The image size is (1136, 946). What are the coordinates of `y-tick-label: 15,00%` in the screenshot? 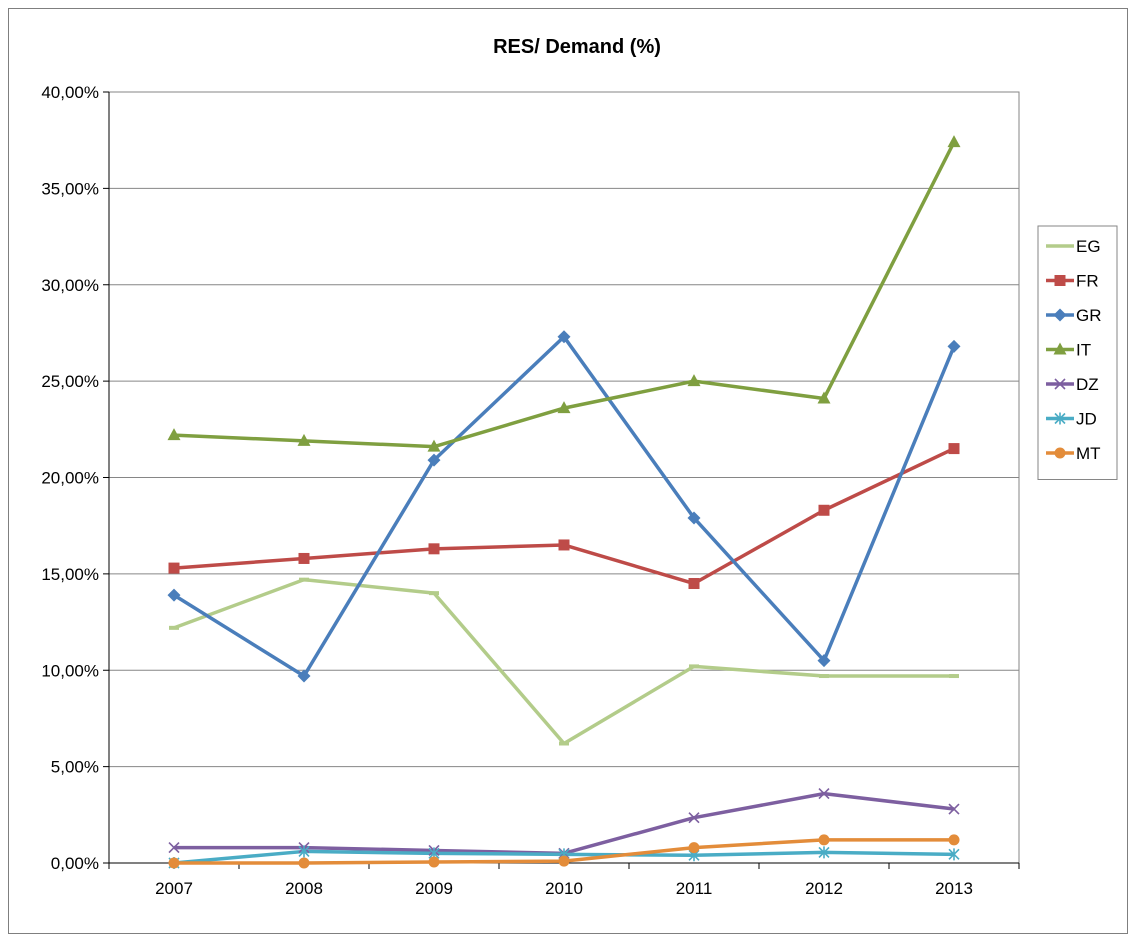 It's located at (70, 574).